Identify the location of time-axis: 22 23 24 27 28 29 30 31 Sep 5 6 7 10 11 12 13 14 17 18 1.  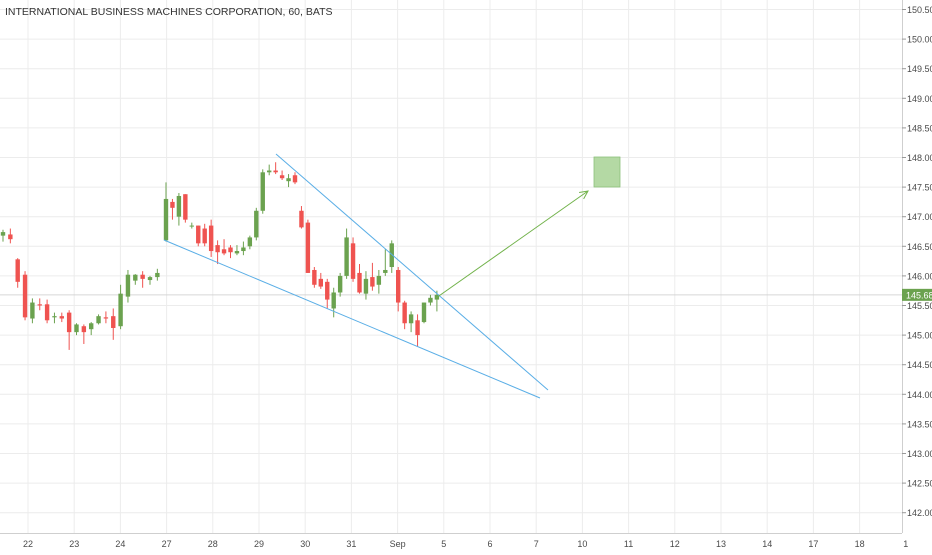
(454, 541).